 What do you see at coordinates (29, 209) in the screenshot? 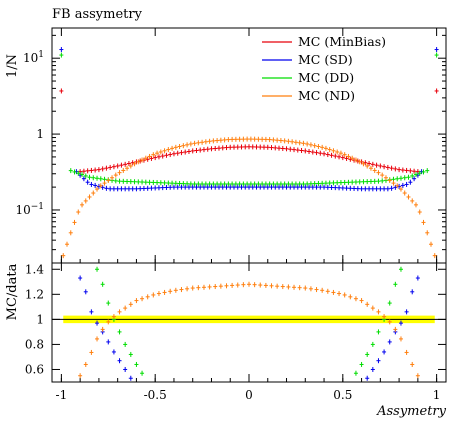
I see `top-y-tick-label: 10⁻¹` at bounding box center [29, 209].